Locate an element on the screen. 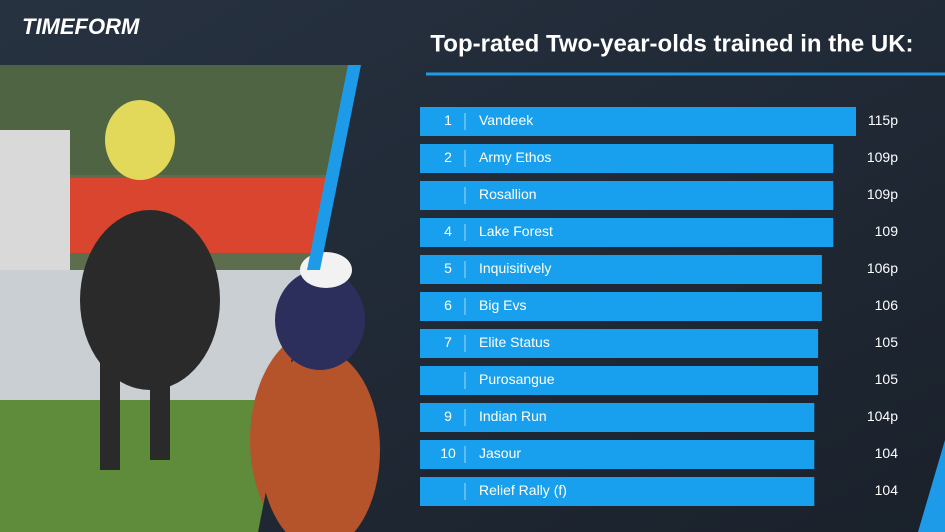 The image size is (945, 532). value-label: 104p is located at coordinates (882, 416).